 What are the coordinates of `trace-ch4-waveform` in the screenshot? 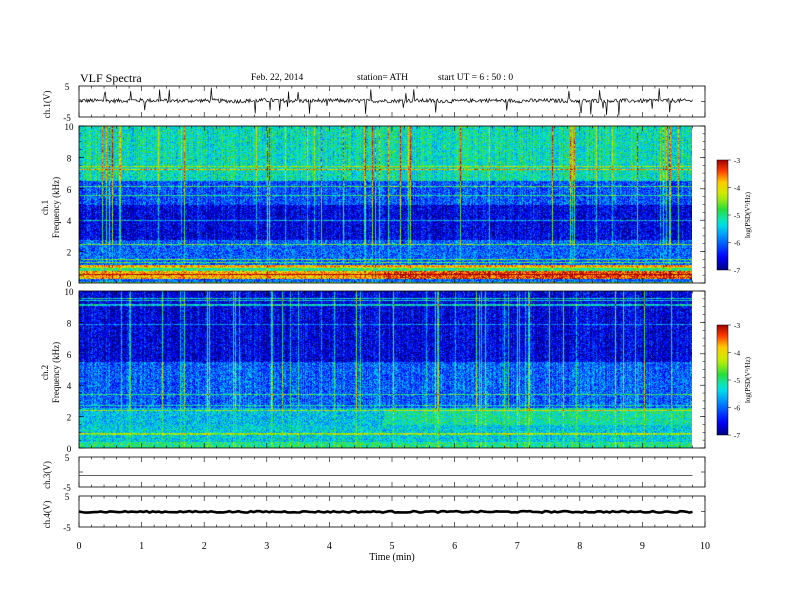 It's located at (385, 512).